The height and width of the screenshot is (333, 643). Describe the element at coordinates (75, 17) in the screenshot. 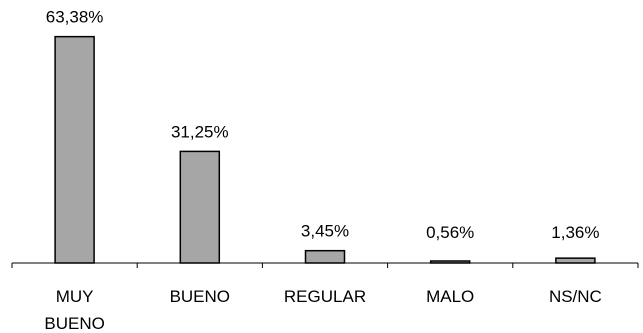

I see `data-label: 63,38%` at that location.